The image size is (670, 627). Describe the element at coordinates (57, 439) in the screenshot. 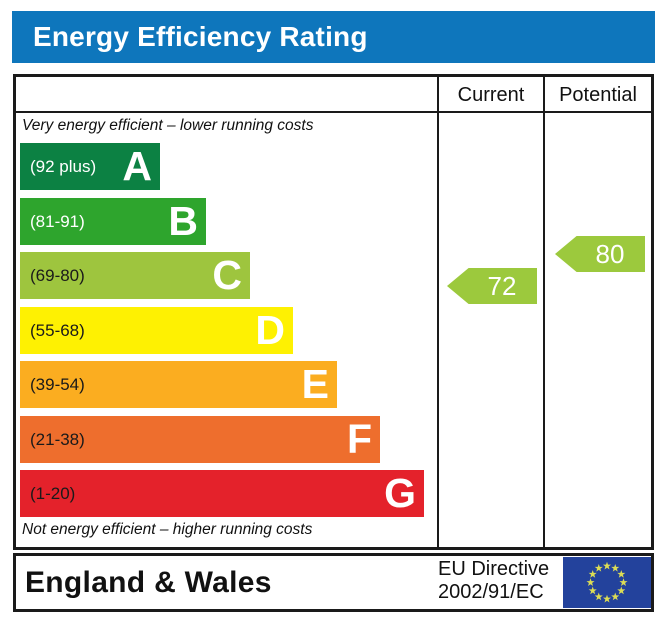

I see `band-range-label: (21-38)` at that location.